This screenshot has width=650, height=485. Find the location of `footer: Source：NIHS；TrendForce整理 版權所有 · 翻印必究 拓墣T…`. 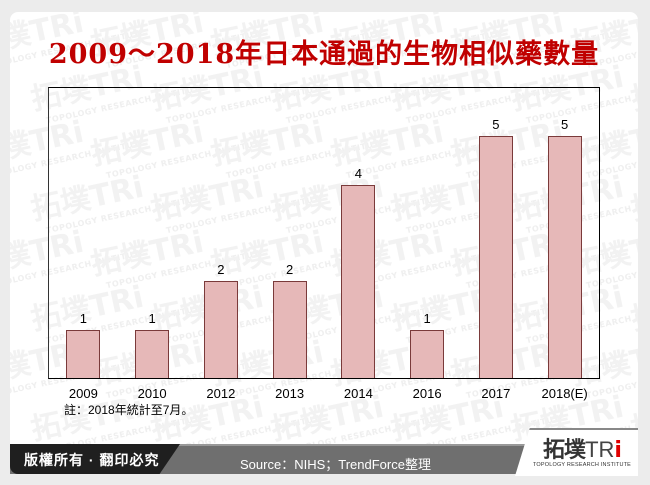

footer: Source：NIHS；TrendForce整理 版權所有 · 翻印必究 拓墣T… is located at coordinates (324, 452).